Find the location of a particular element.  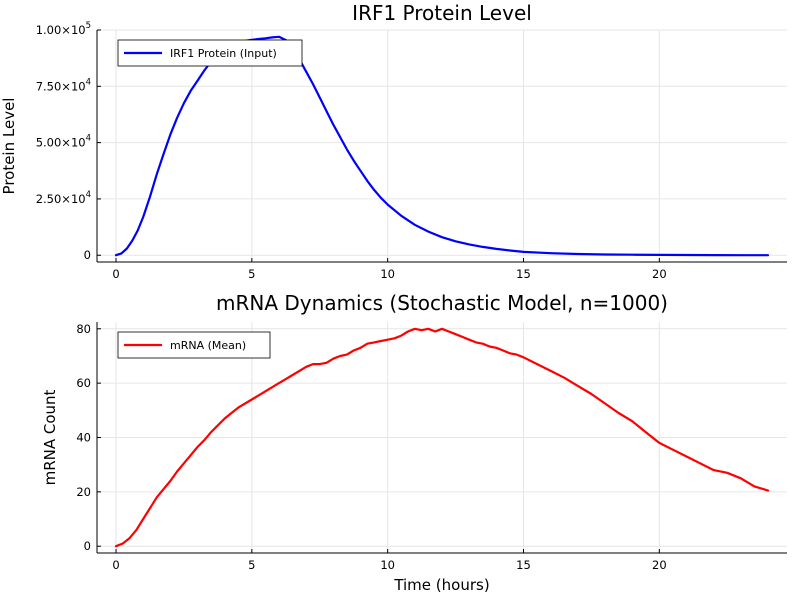

y-tick-label: 60 is located at coordinates (83, 383).